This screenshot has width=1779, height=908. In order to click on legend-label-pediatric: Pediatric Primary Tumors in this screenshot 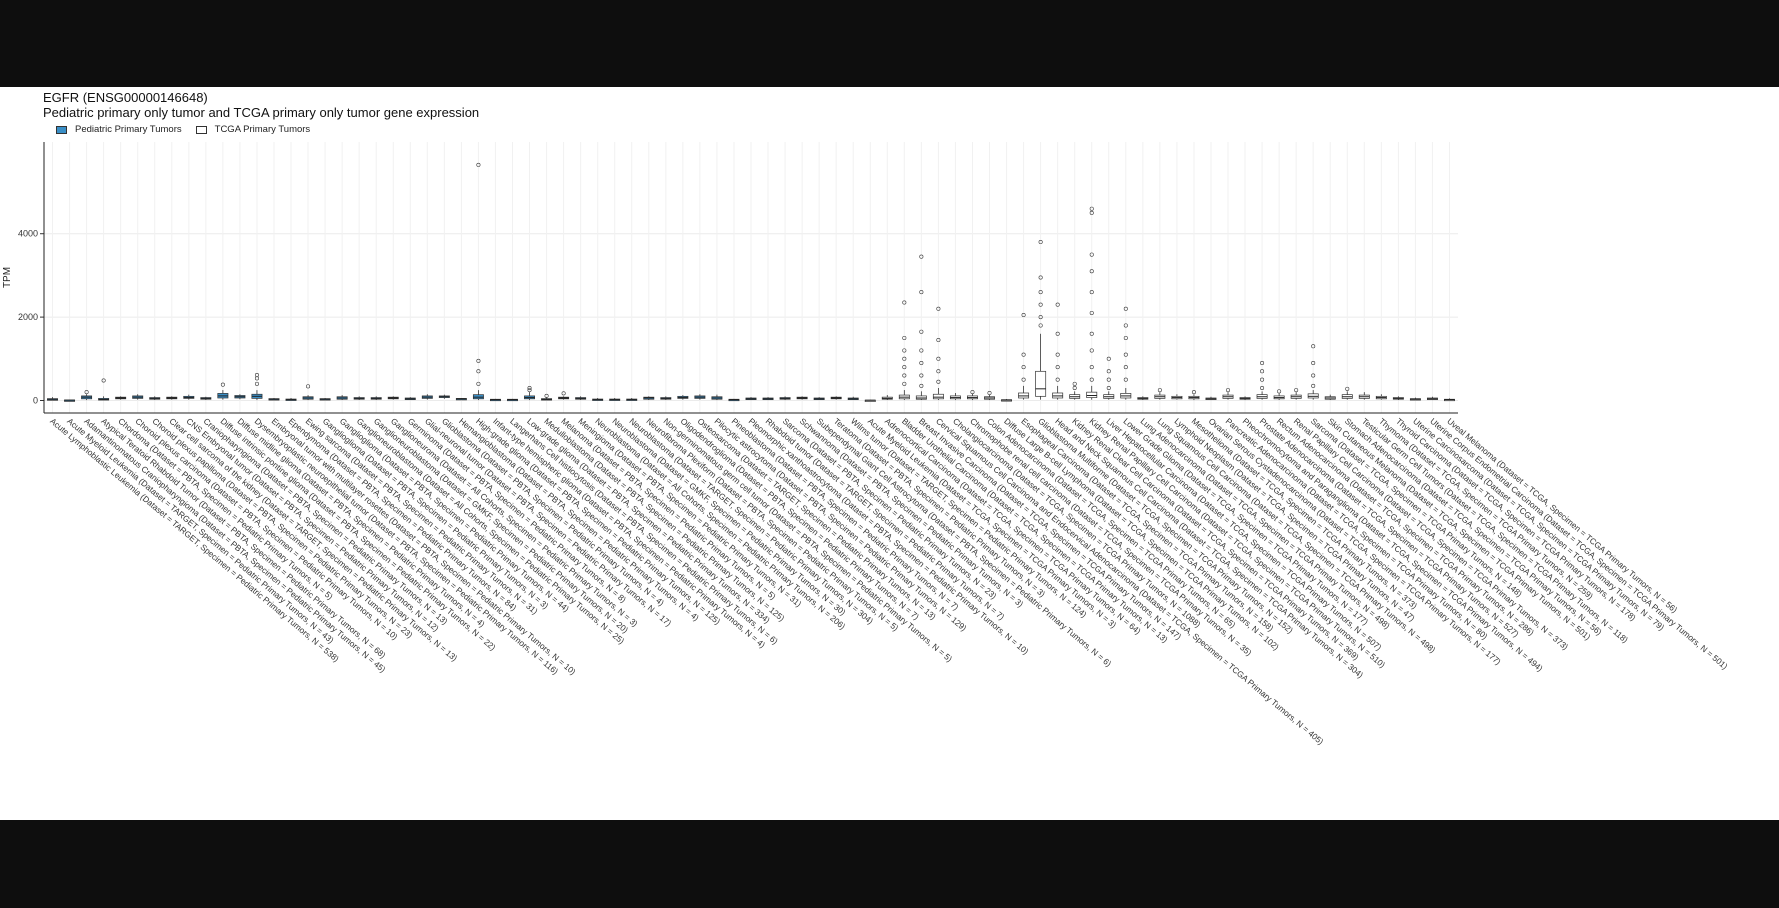, I will do `click(128, 129)`.